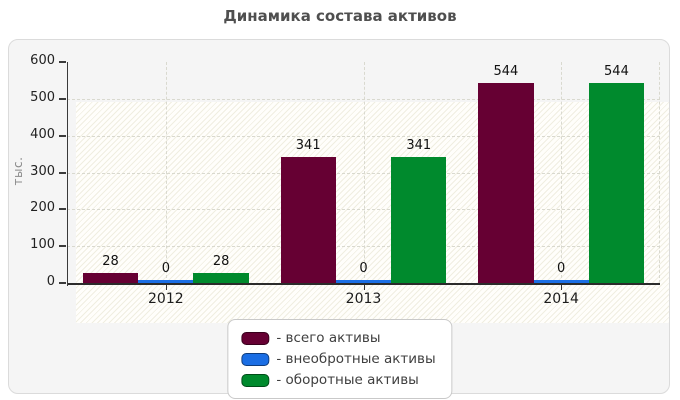 This screenshot has width=680, height=400. I want to click on v-gridline-2012, so click(166, 172).